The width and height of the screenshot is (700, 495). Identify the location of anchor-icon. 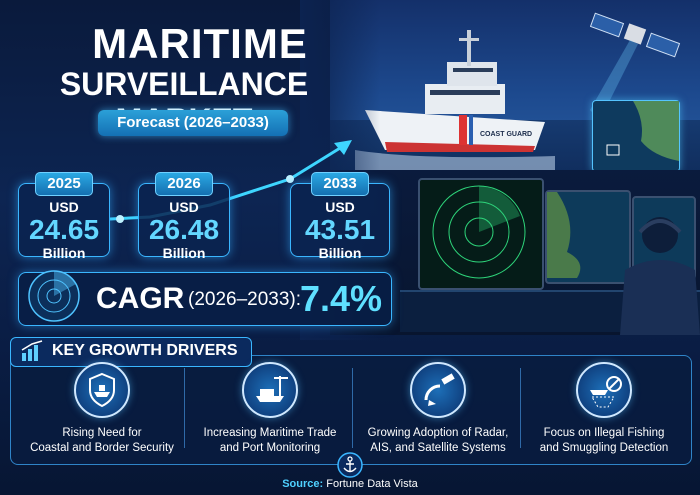
(350, 465).